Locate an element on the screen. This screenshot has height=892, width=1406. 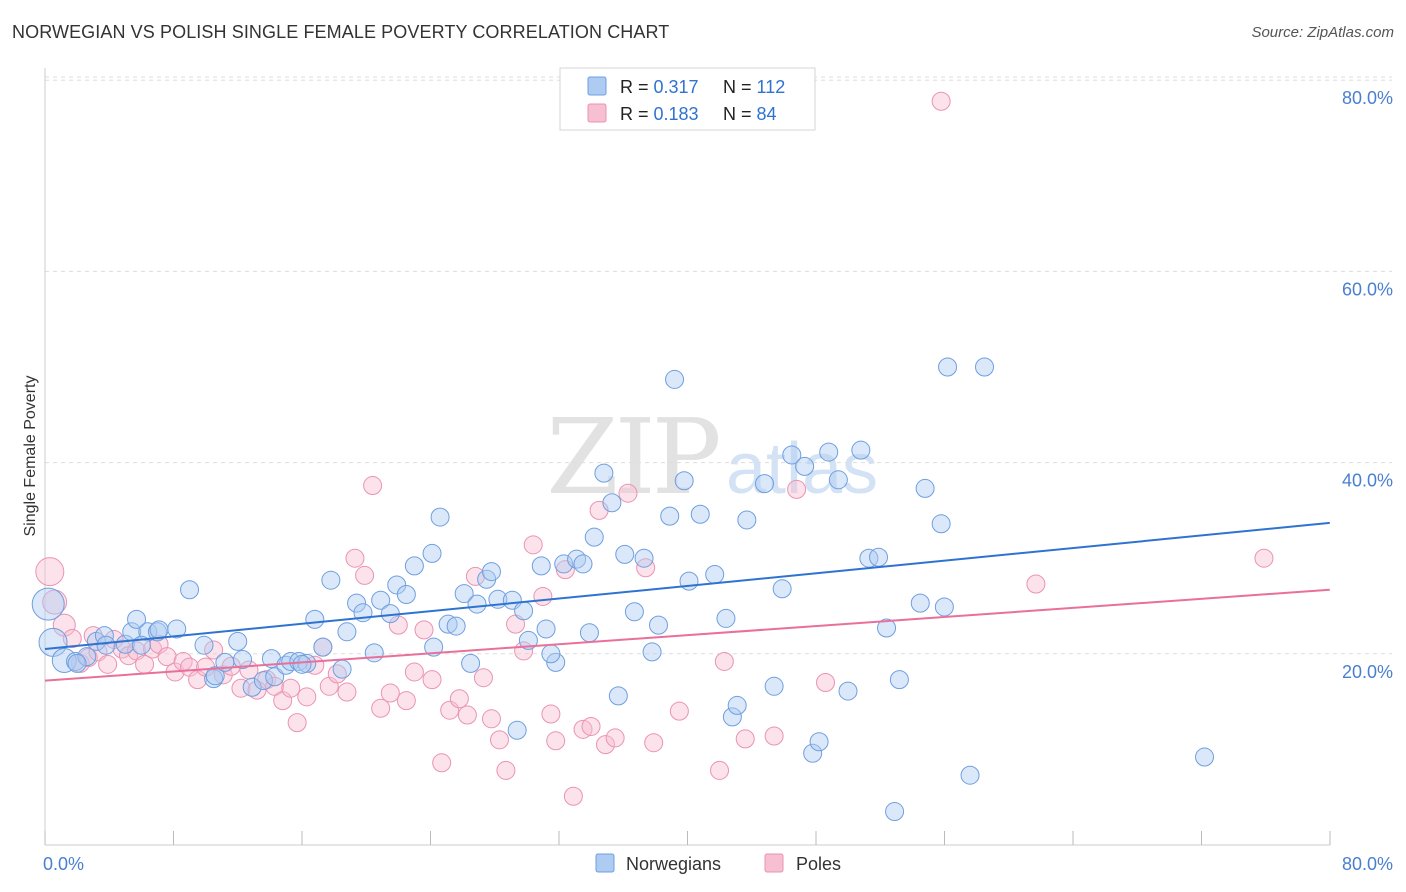
legend-n-value-2: 84 is located at coordinates (767, 114).